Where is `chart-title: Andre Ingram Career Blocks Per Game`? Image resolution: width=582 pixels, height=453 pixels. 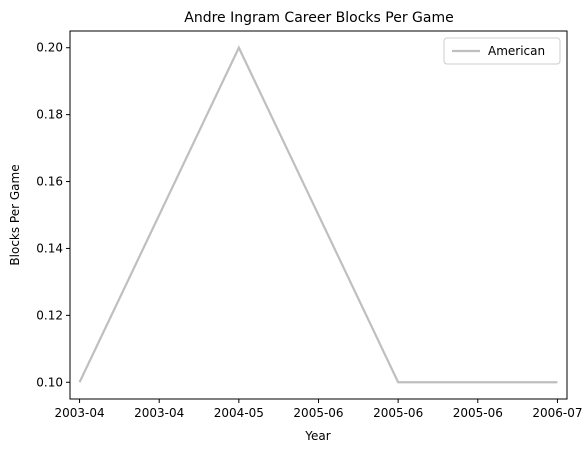
chart-title: Andre Ingram Career Blocks Per Game is located at coordinates (318, 18).